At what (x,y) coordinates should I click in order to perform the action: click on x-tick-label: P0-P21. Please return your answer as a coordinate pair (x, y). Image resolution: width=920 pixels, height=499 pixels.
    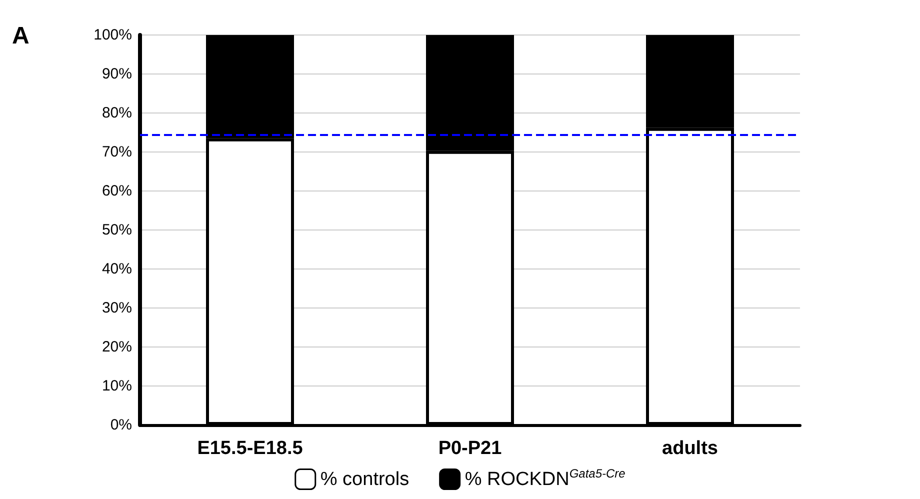
    Looking at the image, I should click on (470, 448).